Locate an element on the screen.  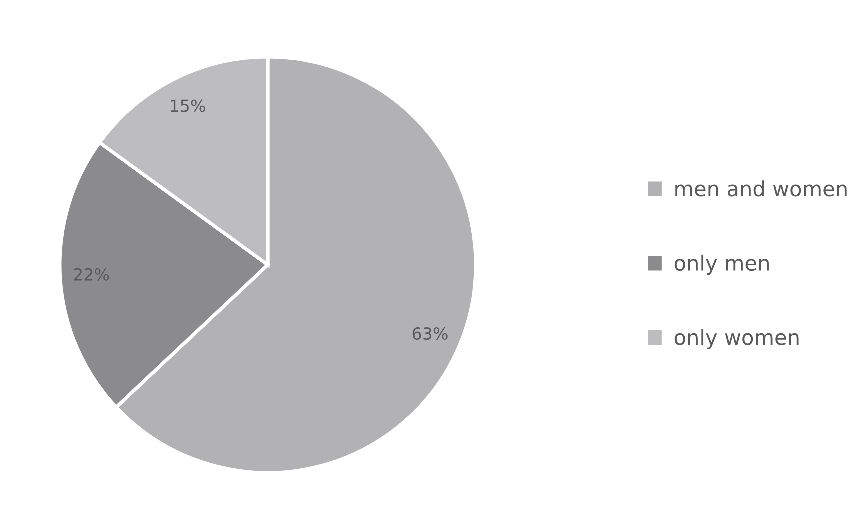
legend-label: men and women is located at coordinates (761, 188).